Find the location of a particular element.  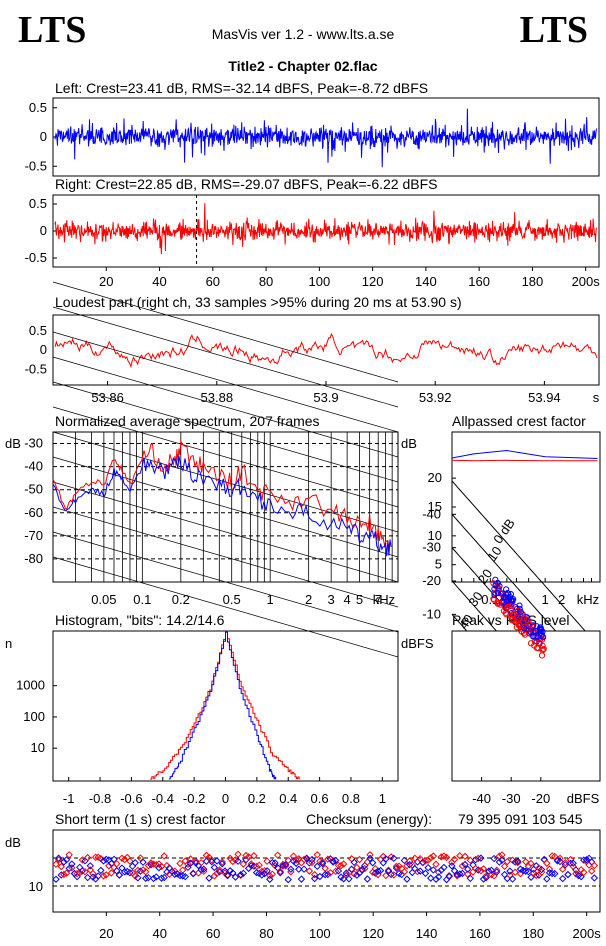

histogram-ylabel: n is located at coordinates (8, 643).